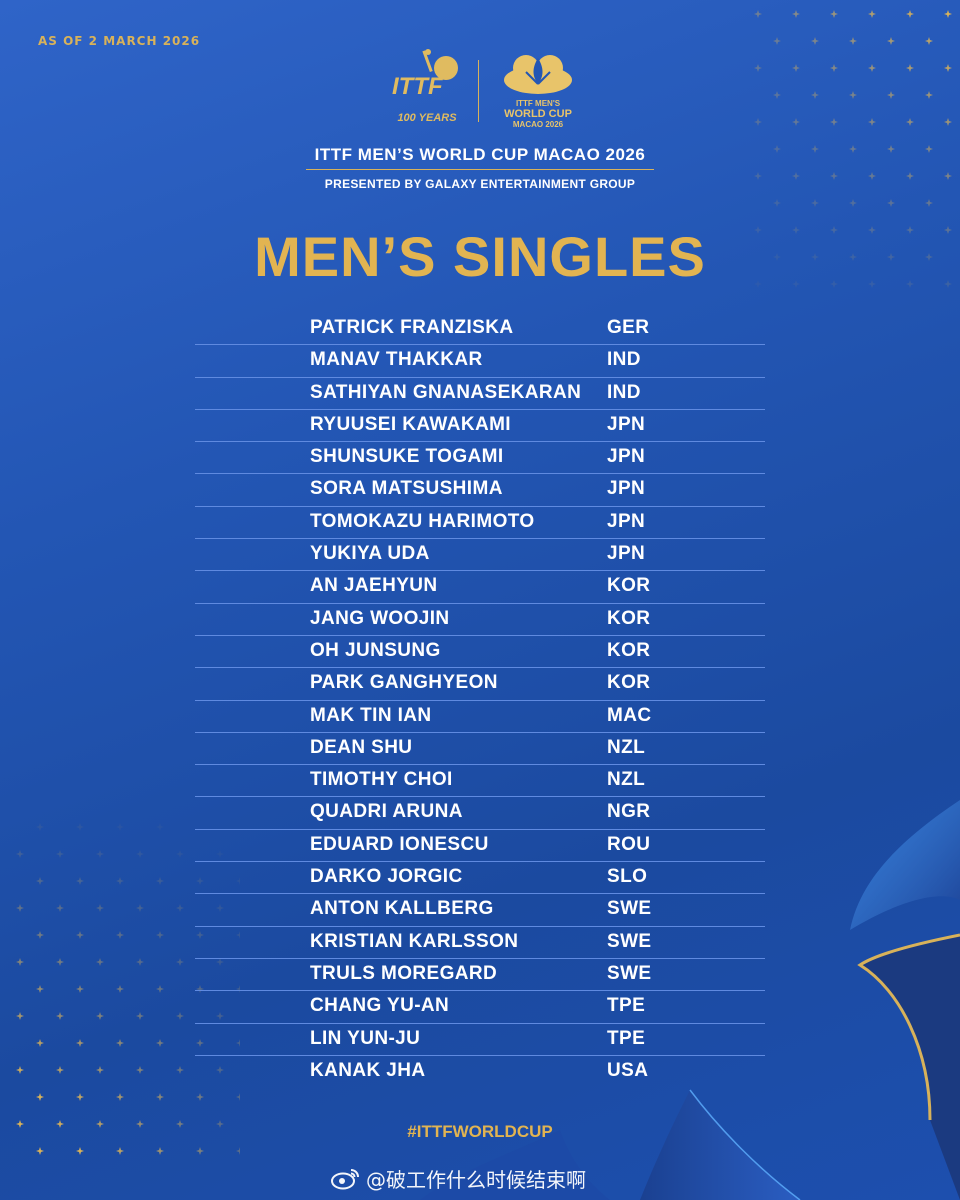  What do you see at coordinates (480, 184) in the screenshot?
I see `presented-by: PRESENTED BY GALAXY ENTERTAINMENT GROUP` at bounding box center [480, 184].